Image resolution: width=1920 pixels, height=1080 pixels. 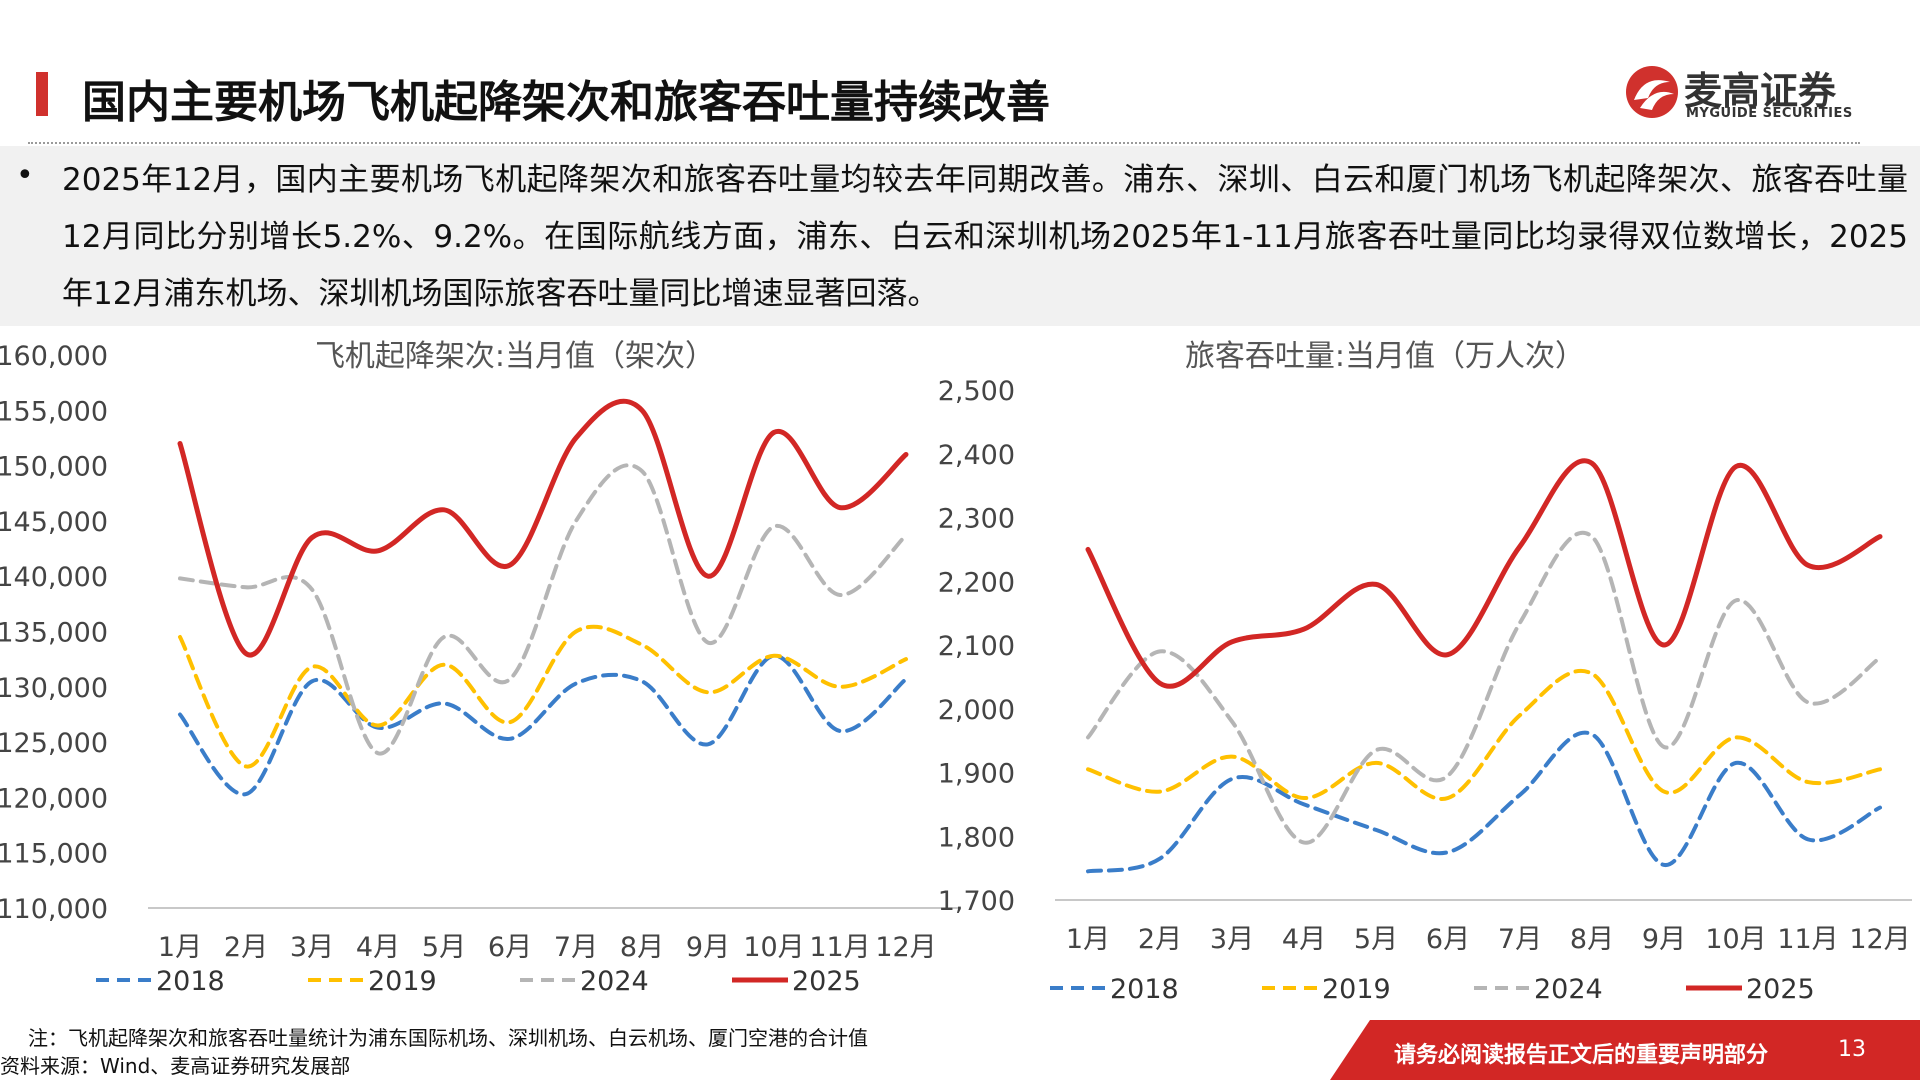 I want to click on disclaimer-banner: 请务必阅读报告正文后的重要声明部分 13, so click(x=1625, y=1050).